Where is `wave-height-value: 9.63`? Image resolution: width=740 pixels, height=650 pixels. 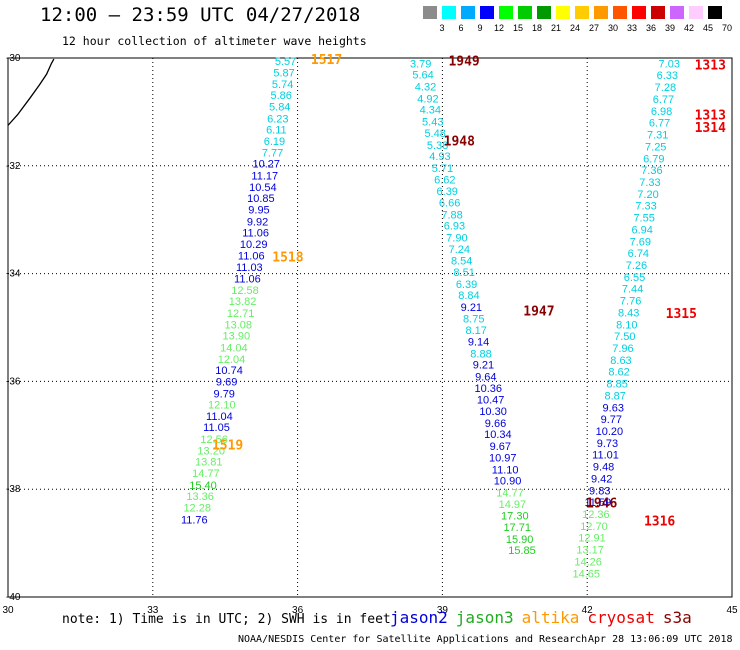
wave-height-value: 9.63 is located at coordinates (613, 408).